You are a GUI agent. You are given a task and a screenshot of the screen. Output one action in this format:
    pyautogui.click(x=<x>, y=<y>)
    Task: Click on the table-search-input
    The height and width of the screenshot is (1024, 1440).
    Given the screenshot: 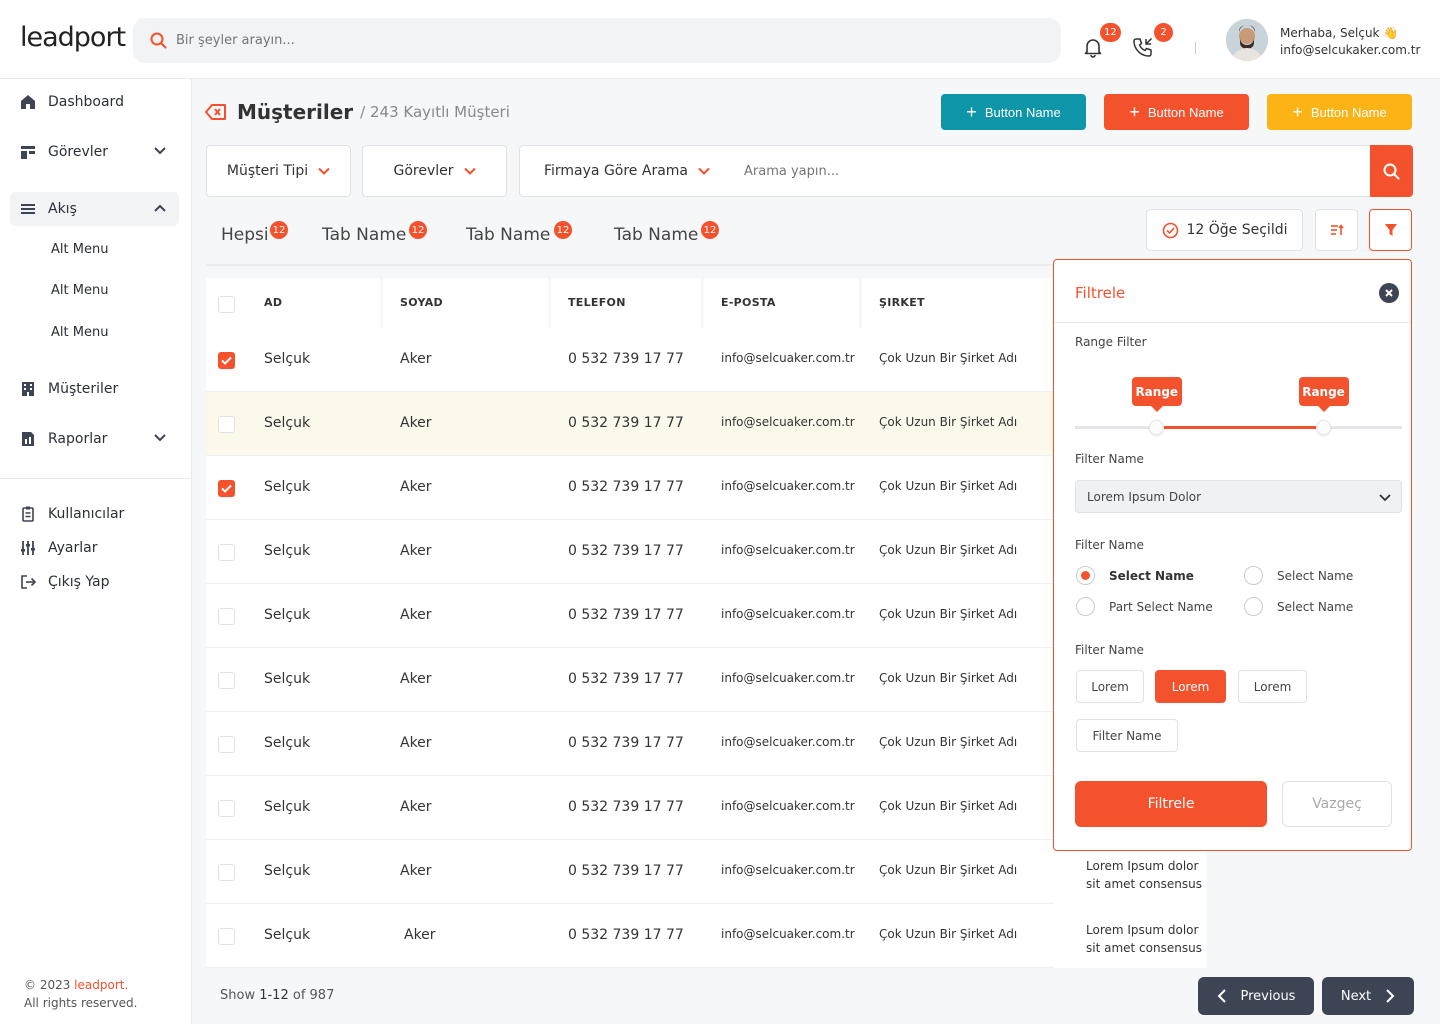 What is the action you would take?
    pyautogui.click(x=994, y=171)
    